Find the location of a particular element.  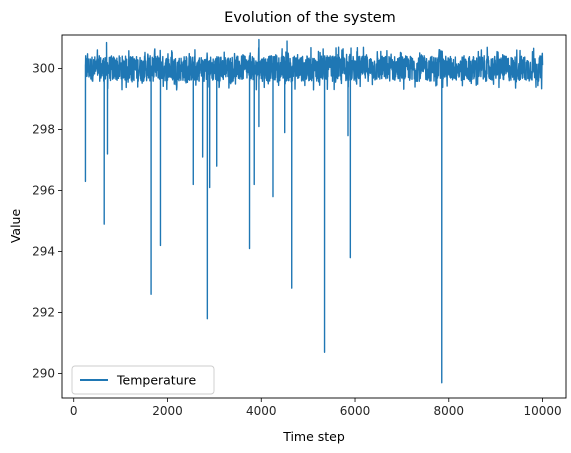

x-axis-label: Time step is located at coordinates (313, 436).